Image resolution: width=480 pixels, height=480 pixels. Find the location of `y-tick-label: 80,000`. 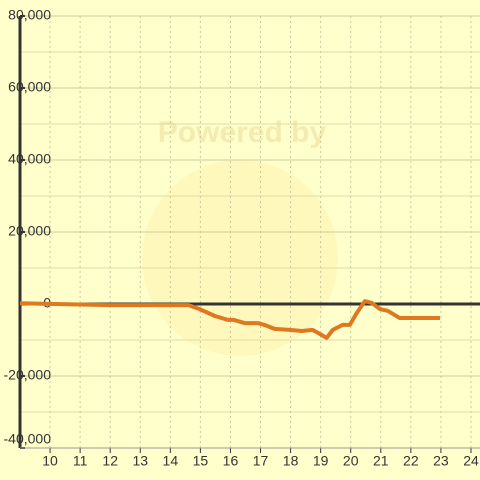

y-tick-label: 80,000 is located at coordinates (29, 15).